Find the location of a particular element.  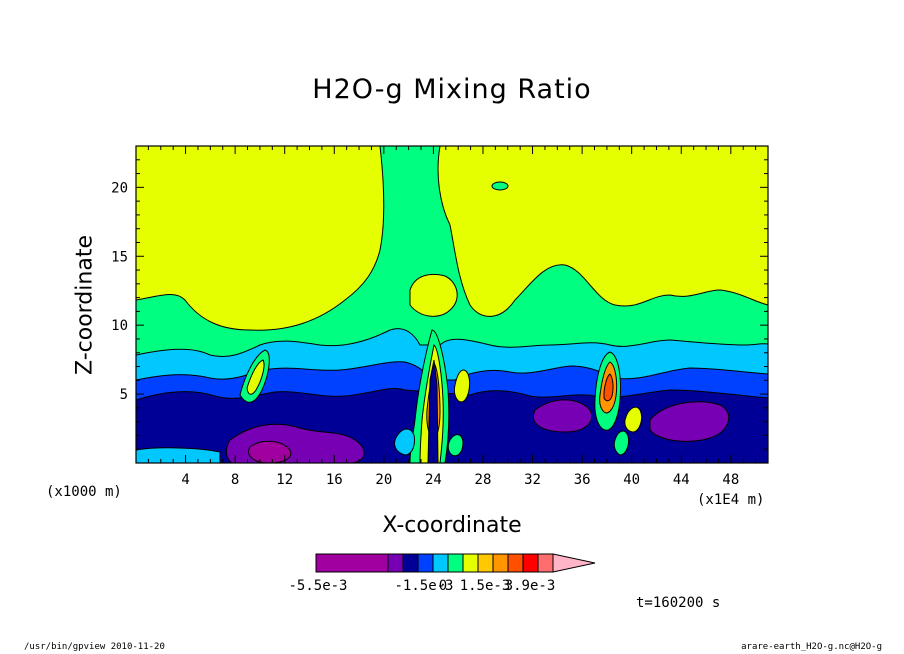

x-scale-label: (x1E4 m) is located at coordinates (731, 500).